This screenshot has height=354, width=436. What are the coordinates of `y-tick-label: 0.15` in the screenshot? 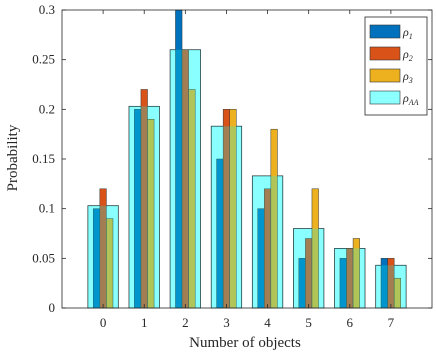 It's located at (43, 158).